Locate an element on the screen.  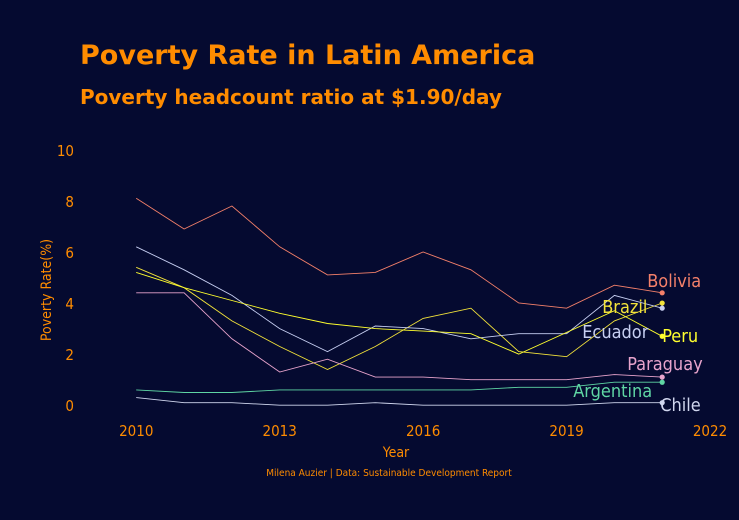
series-end-points is located at coordinates (662, 348).